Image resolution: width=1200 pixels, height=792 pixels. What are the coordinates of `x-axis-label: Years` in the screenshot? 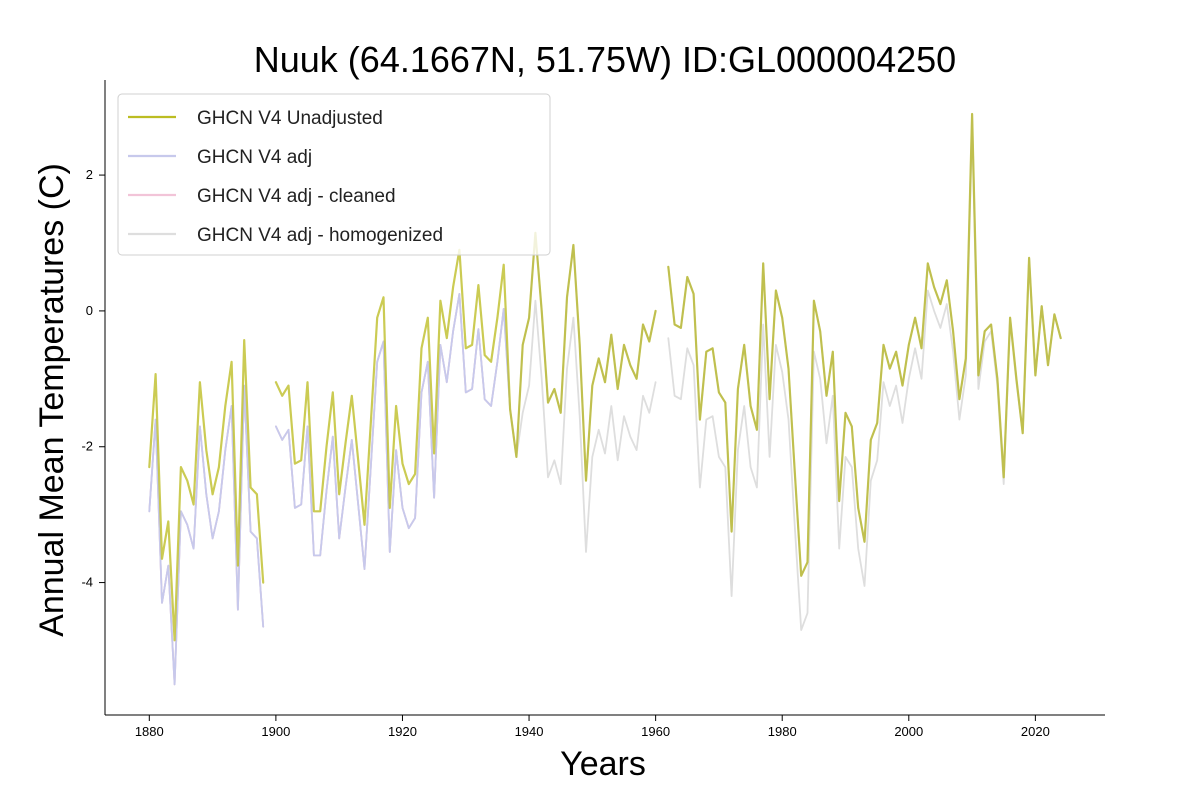 It's located at (603, 764).